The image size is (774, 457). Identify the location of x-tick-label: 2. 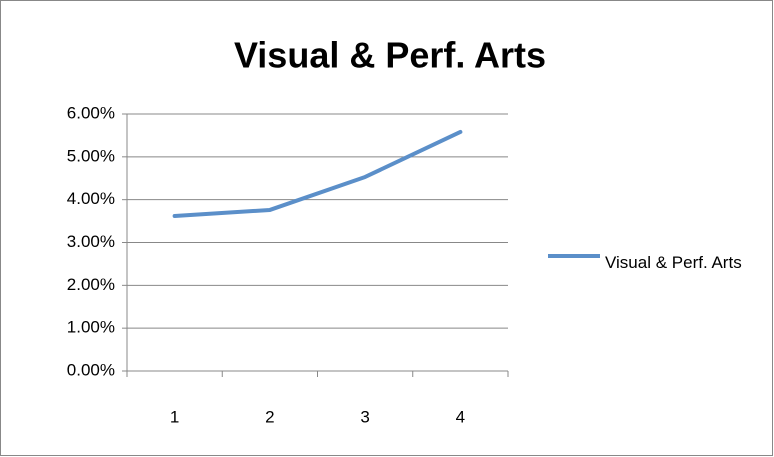
(269, 416).